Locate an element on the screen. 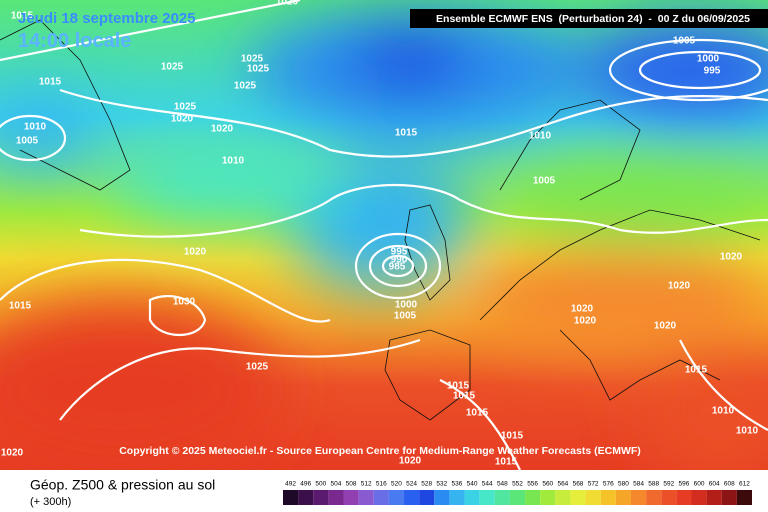 The image size is (768, 512). scale-label: 588 is located at coordinates (653, 484).